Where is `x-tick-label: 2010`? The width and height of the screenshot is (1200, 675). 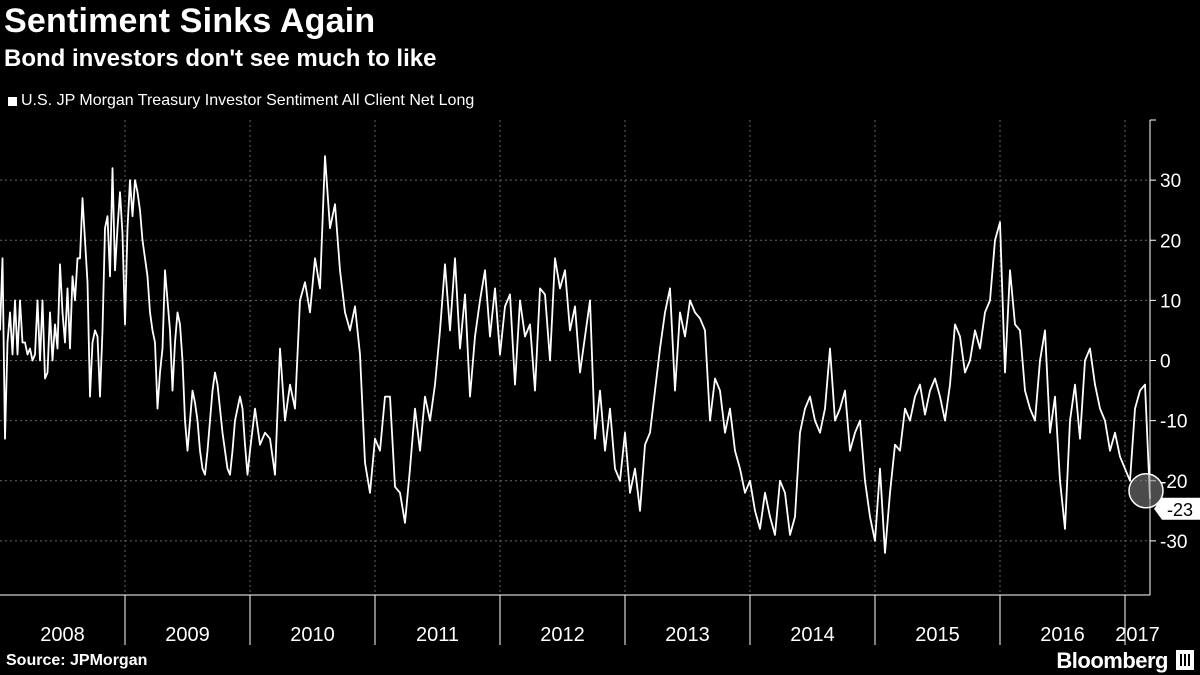 x-tick-label: 2010 is located at coordinates (312, 635).